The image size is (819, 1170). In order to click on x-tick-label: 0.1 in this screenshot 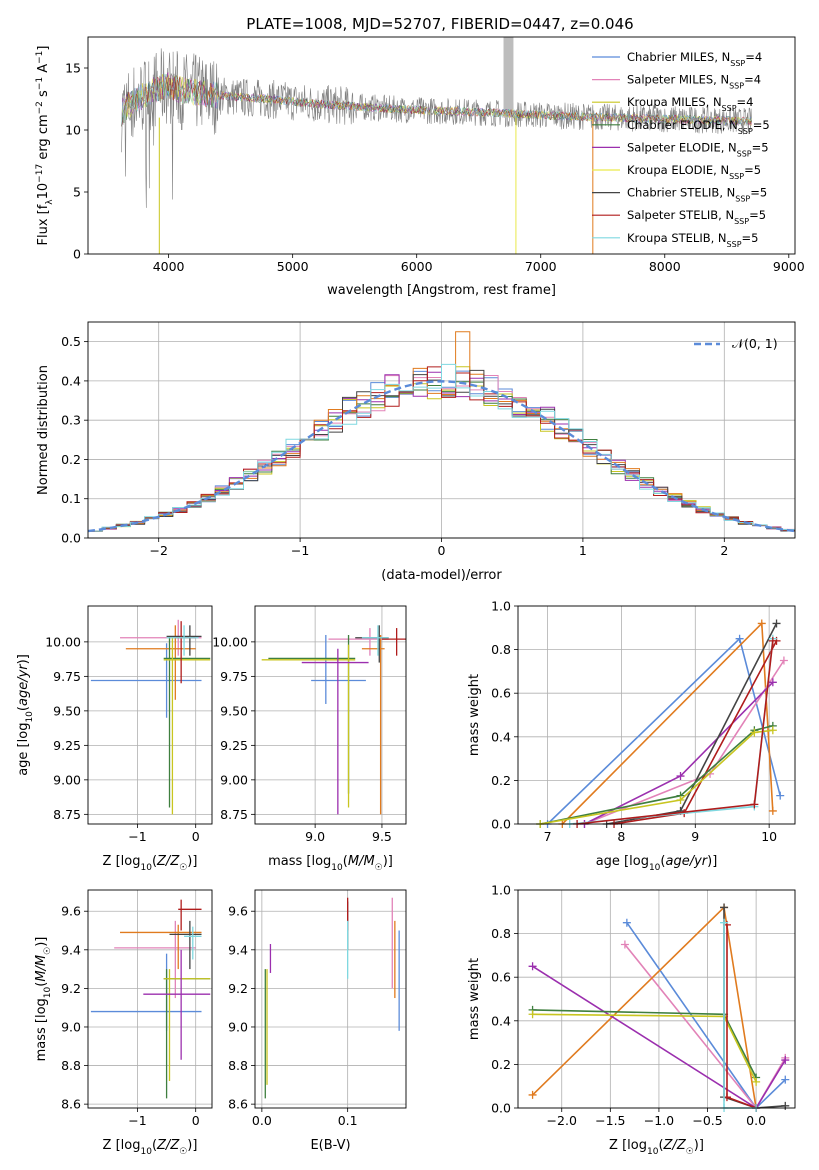, I will do `click(348, 1120)`.